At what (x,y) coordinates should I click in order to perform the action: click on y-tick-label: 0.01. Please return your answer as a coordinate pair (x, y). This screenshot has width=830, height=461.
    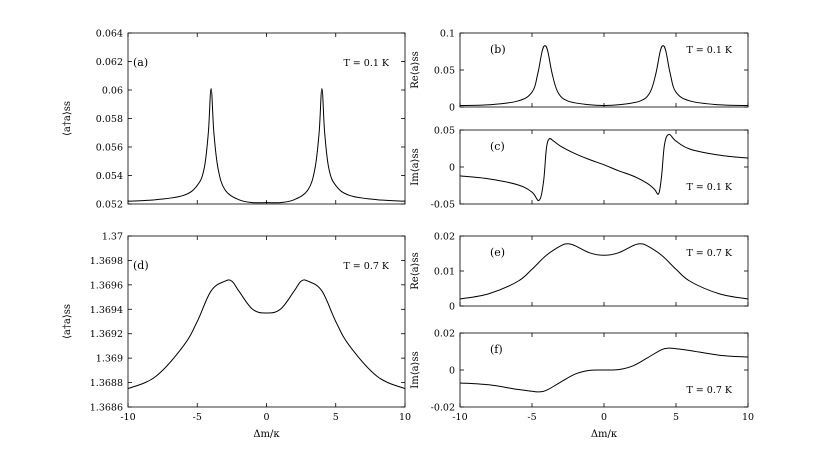
    Looking at the image, I should click on (444, 272).